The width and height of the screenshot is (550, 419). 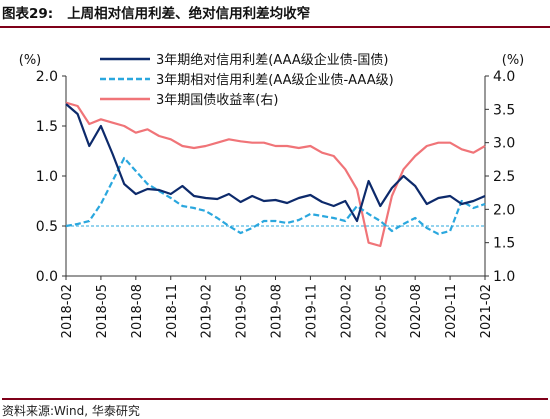 I want to click on right-tick-label: 2.5, so click(x=504, y=177).